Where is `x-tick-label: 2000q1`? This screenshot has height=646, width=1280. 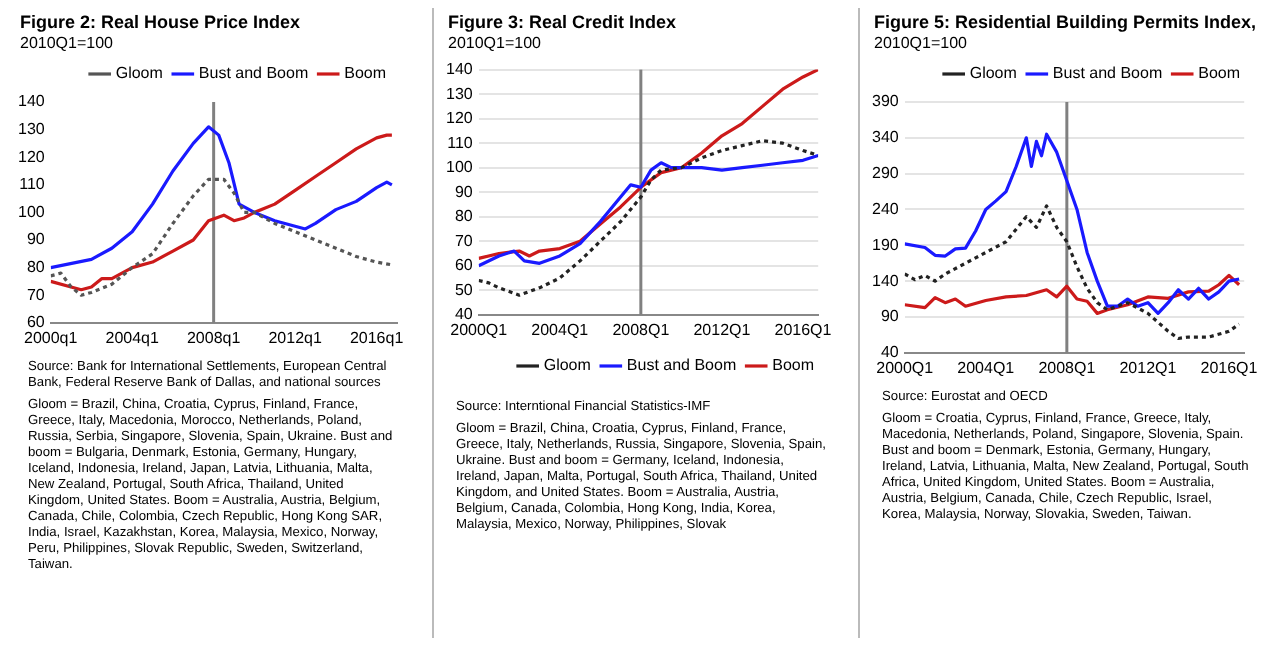 x-tick-label: 2000q1 is located at coordinates (51, 337).